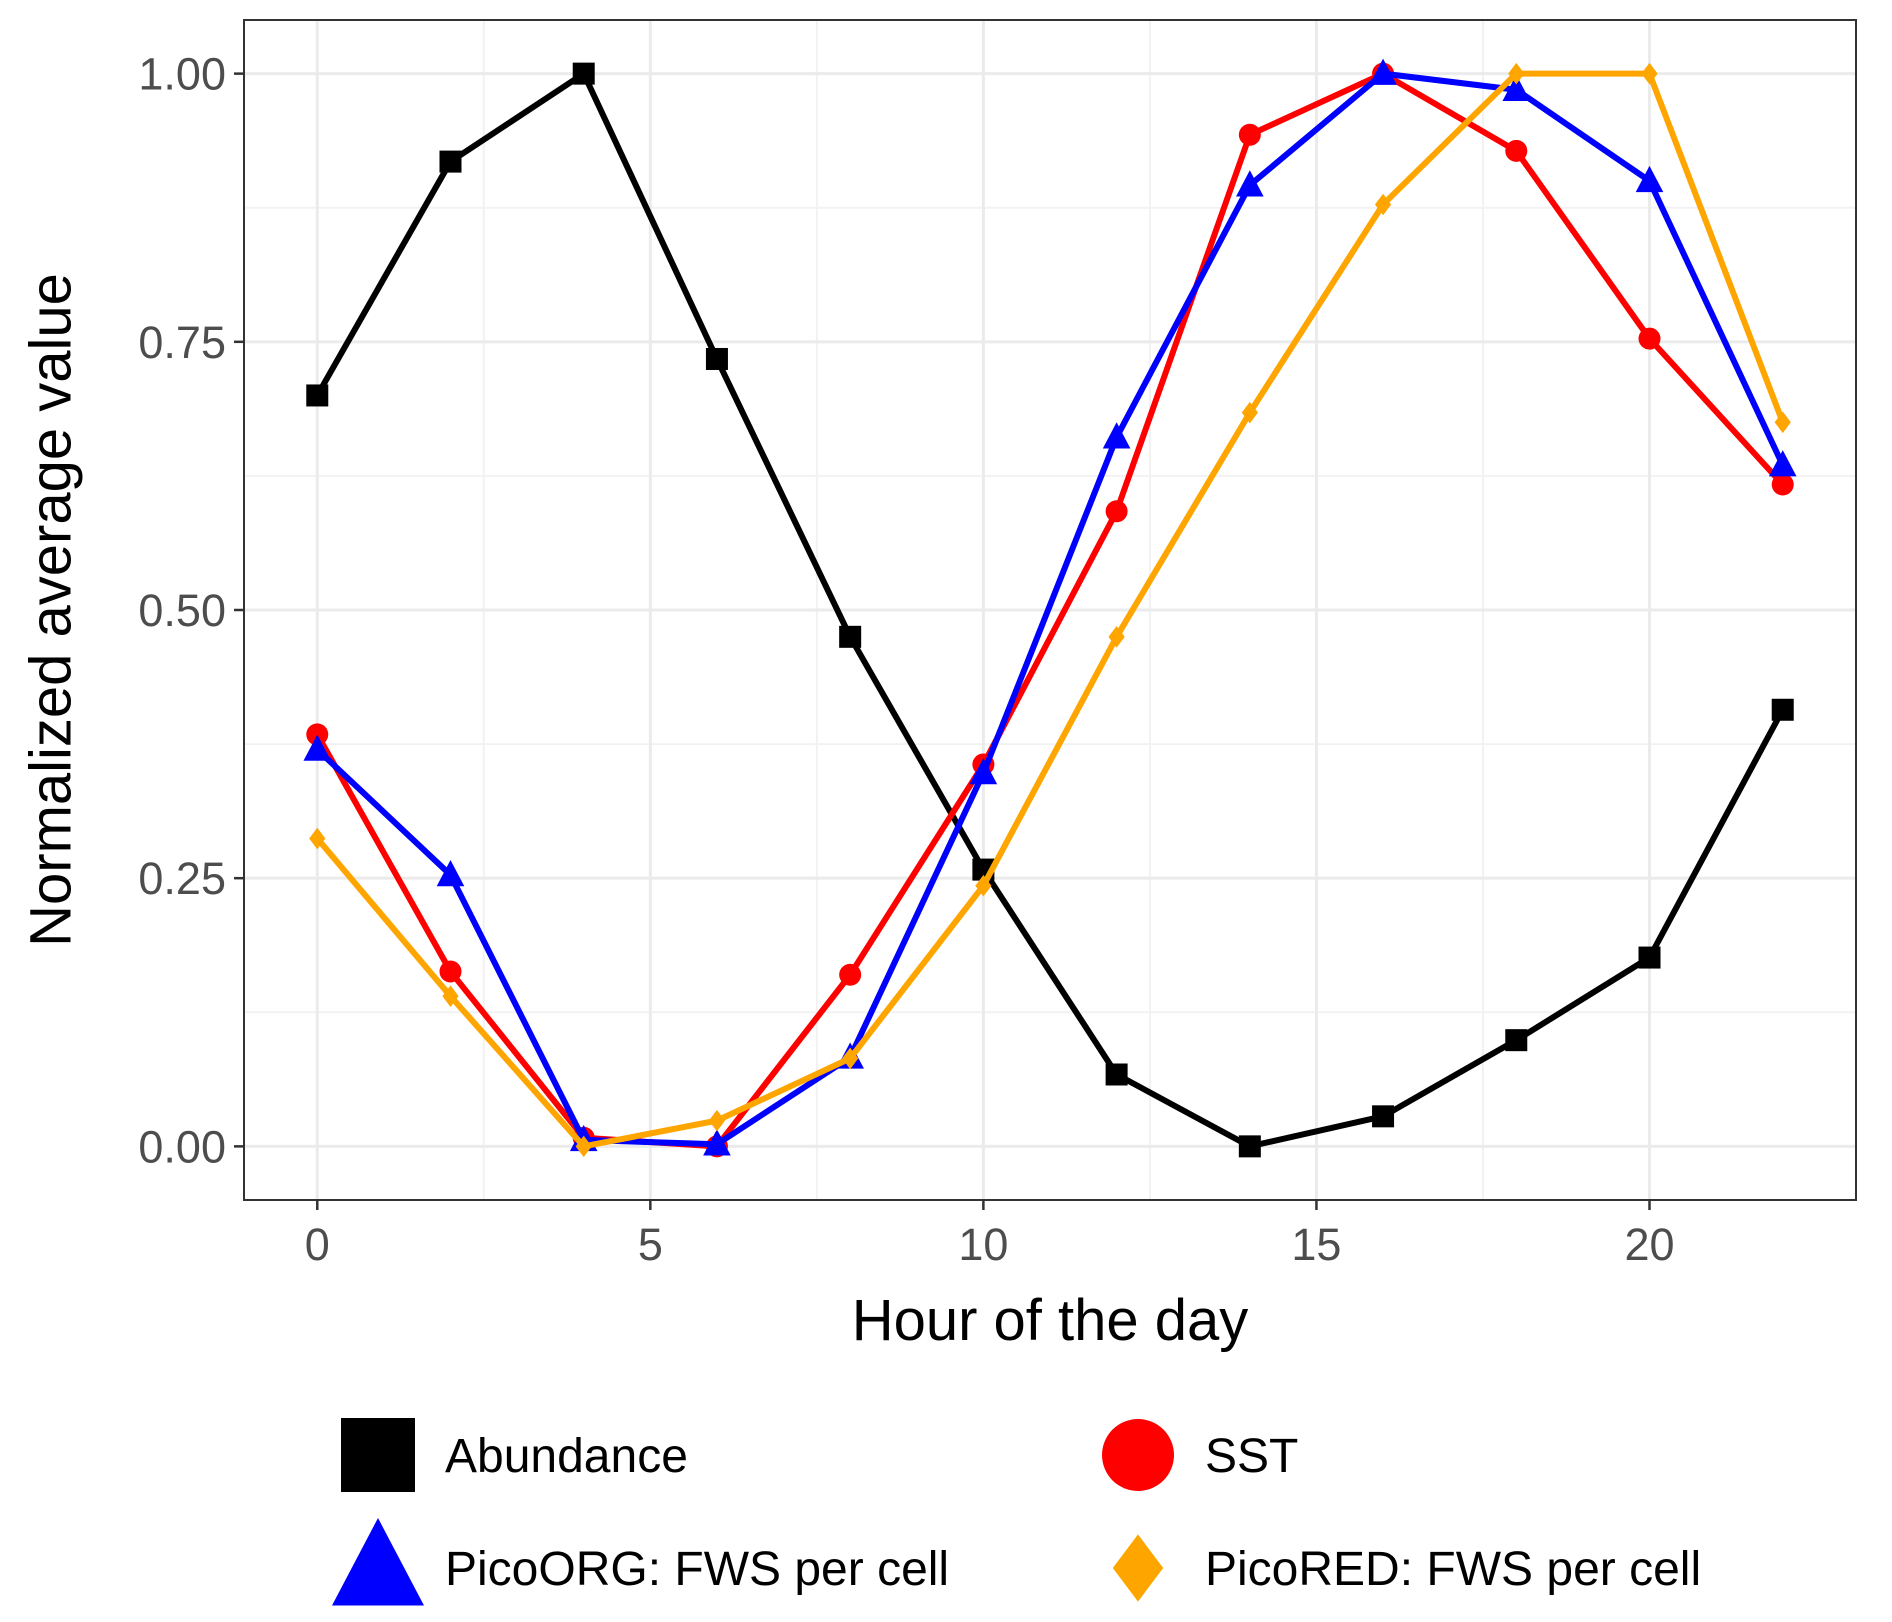 The height and width of the screenshot is (1622, 1892). I want to click on legend-key-square-icon, so click(378, 1455).